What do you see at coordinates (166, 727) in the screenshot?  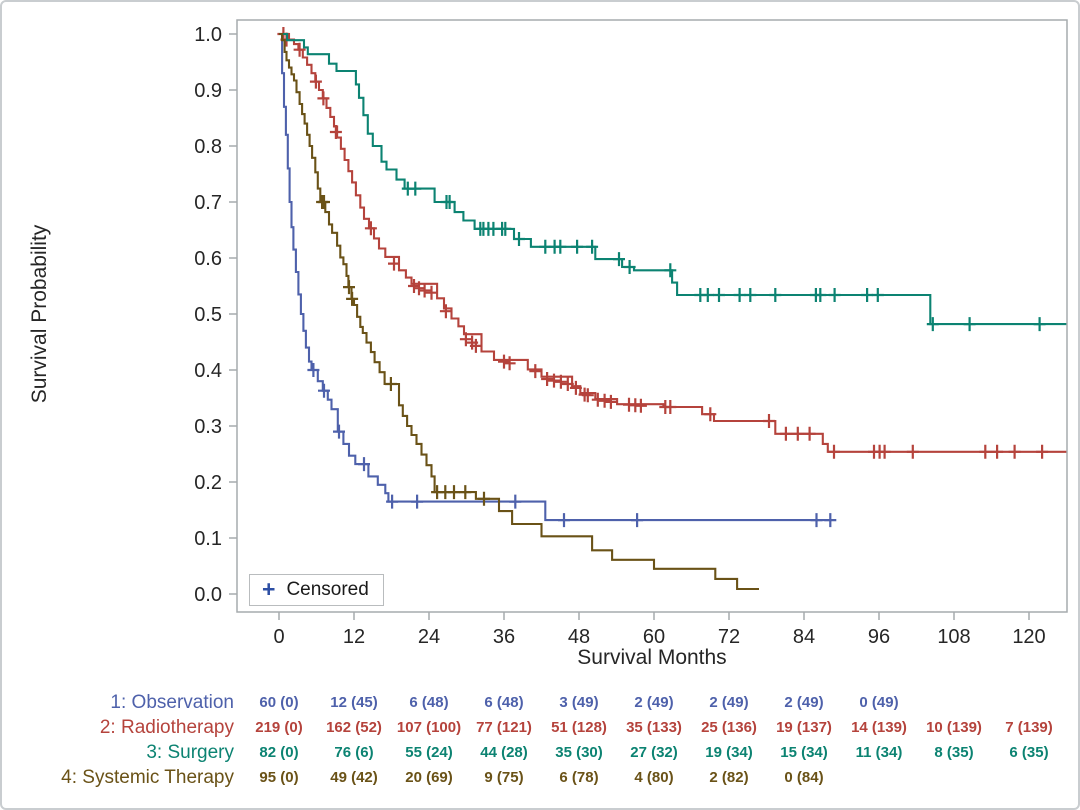 I see `risk-row-label: 2: Radiotherapy` at bounding box center [166, 727].